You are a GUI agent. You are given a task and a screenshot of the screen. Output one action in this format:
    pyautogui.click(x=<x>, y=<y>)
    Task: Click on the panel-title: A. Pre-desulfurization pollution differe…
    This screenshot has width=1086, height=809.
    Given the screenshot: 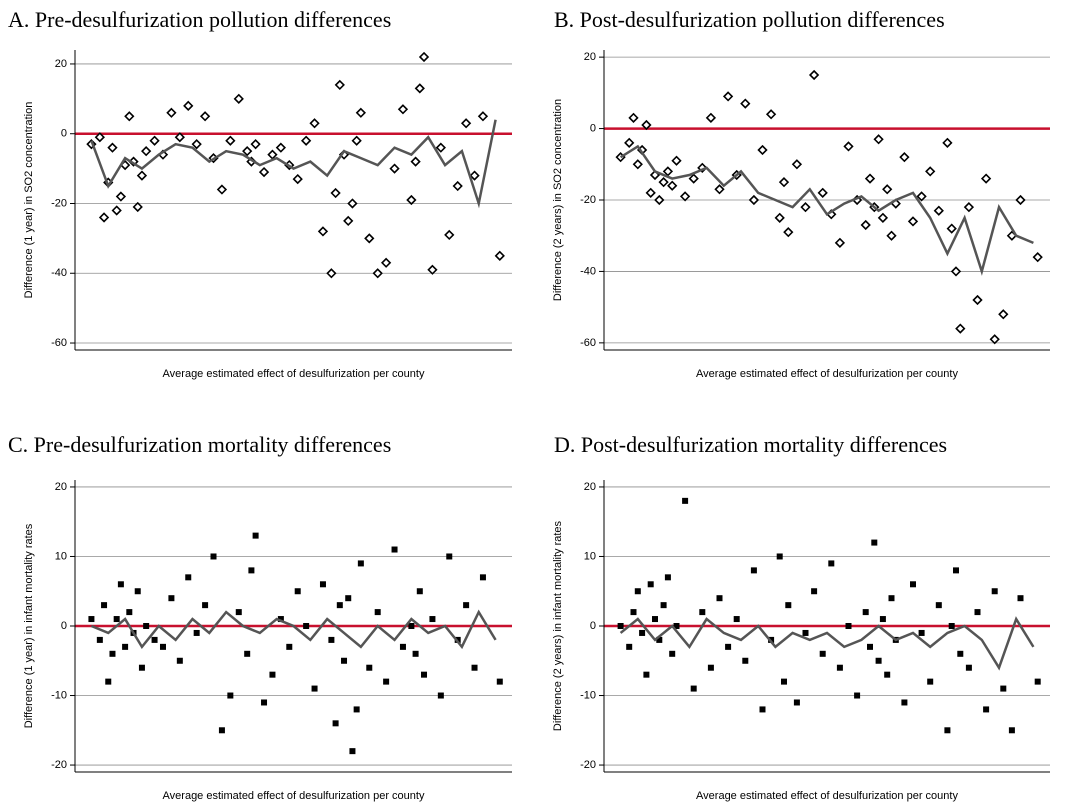 What is the action you would take?
    pyautogui.click(x=199, y=19)
    